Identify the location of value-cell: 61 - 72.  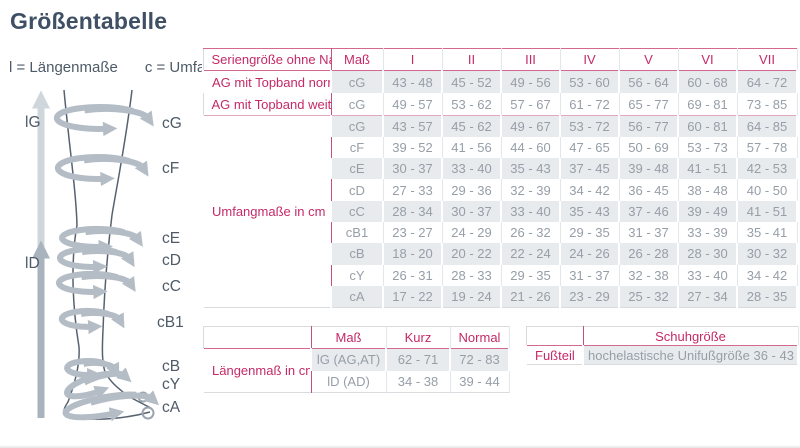
(589, 104).